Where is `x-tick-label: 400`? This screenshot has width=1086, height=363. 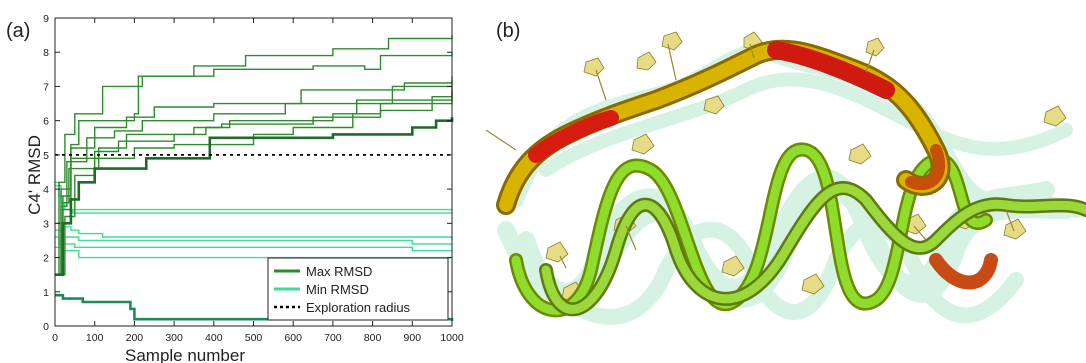
x-tick-label: 400 is located at coordinates (214, 338).